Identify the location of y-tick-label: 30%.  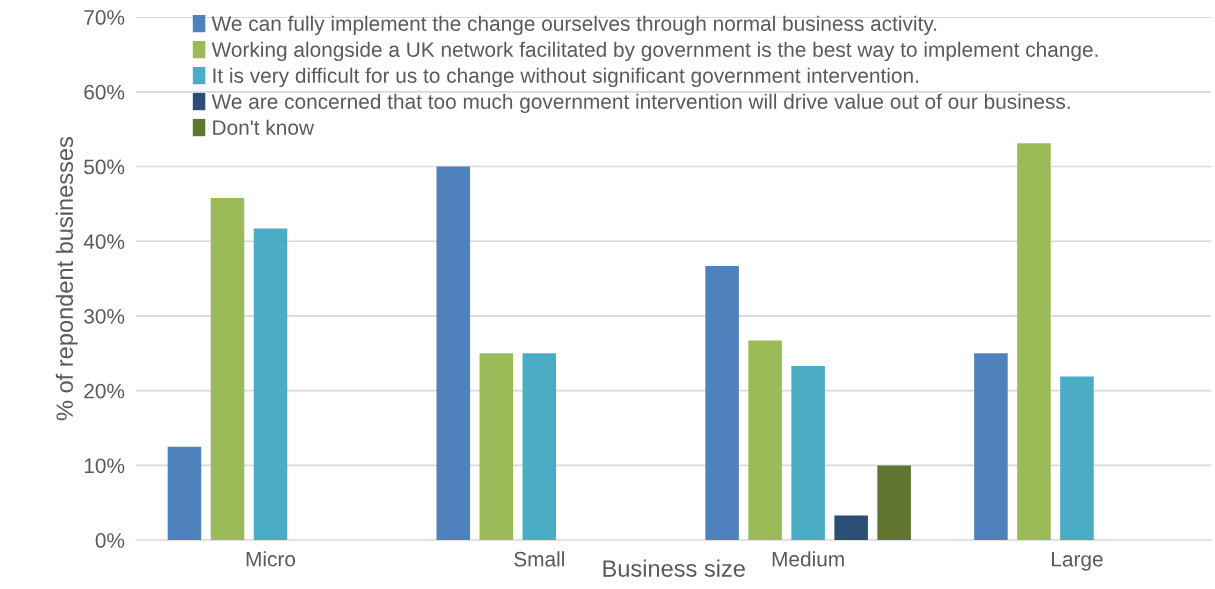
(104, 316).